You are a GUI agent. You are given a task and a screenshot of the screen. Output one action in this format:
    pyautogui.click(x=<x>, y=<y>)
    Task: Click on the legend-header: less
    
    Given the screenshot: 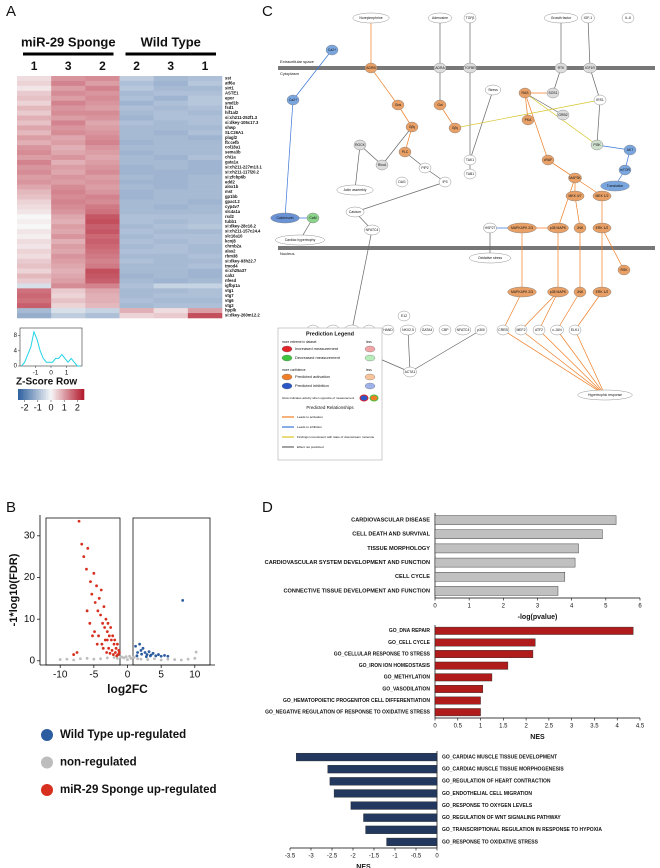 What is the action you would take?
    pyautogui.click(x=369, y=342)
    